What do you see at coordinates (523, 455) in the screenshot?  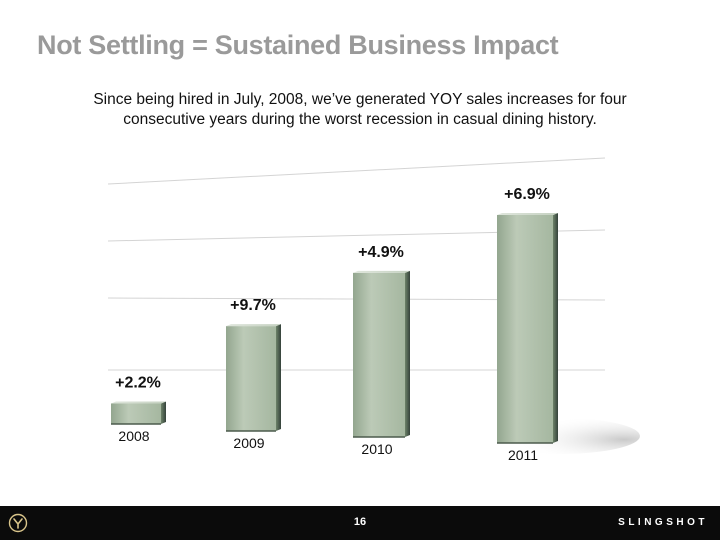 I see `tick-label-2011: 2011` at bounding box center [523, 455].